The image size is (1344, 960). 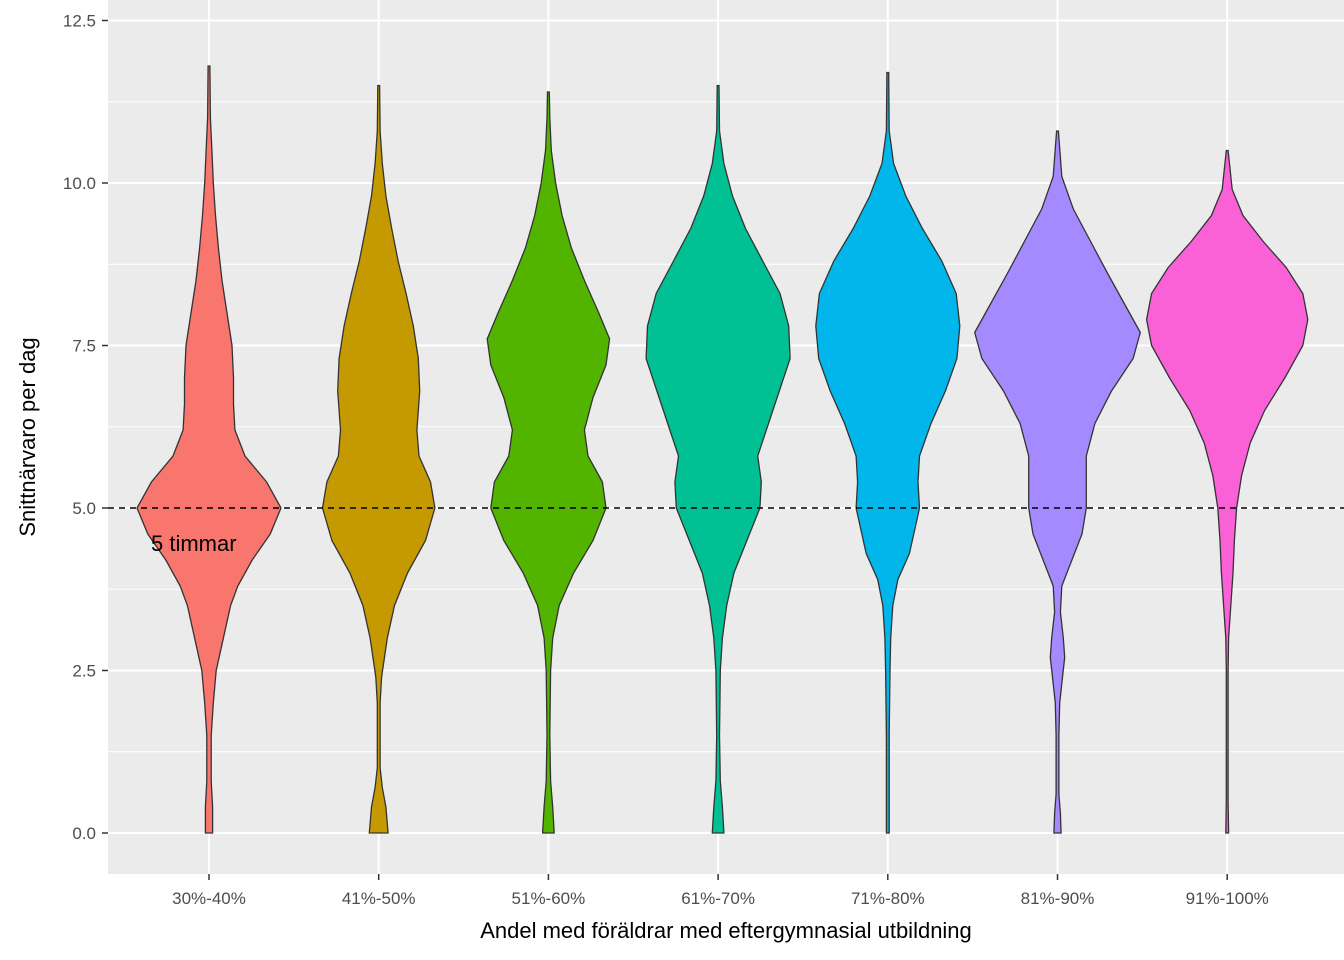 I want to click on violin-91%-100%, so click(x=1227, y=491).